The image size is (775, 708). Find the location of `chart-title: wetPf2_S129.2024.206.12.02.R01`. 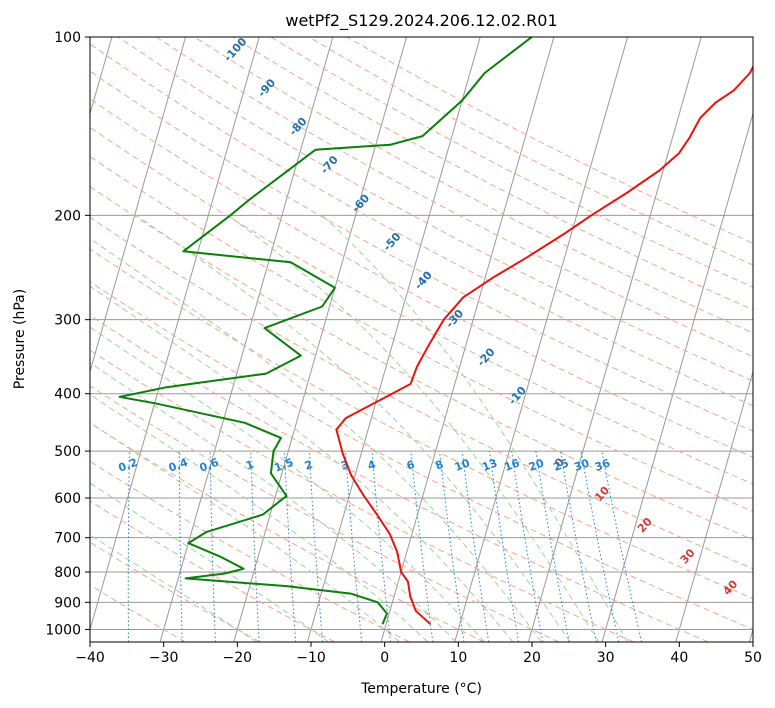

chart-title: wetPf2_S129.2024.206.12.02.R01 is located at coordinates (421, 21).